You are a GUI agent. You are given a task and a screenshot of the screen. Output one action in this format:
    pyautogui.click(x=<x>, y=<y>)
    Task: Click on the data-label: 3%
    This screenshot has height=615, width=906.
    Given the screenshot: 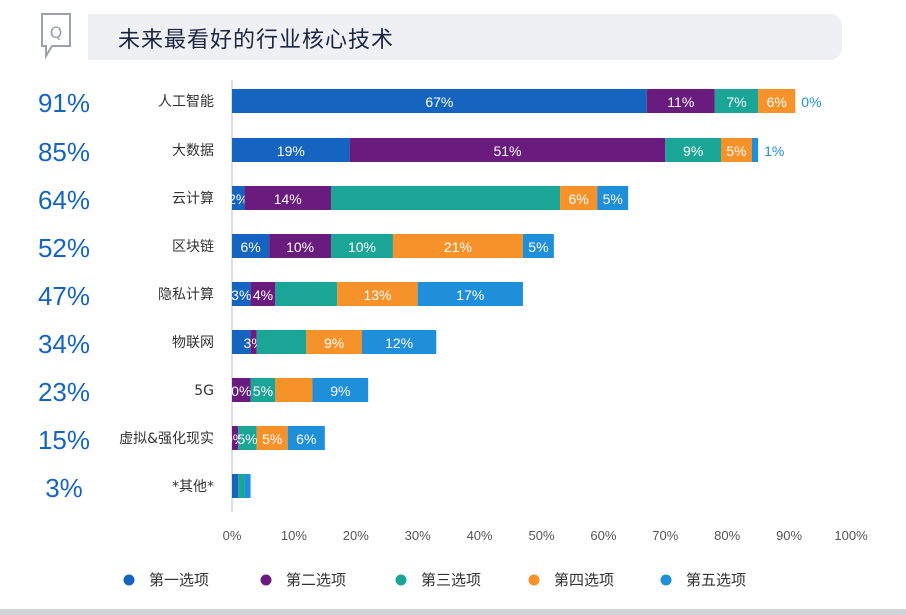 What is the action you would take?
    pyautogui.click(x=241, y=295)
    